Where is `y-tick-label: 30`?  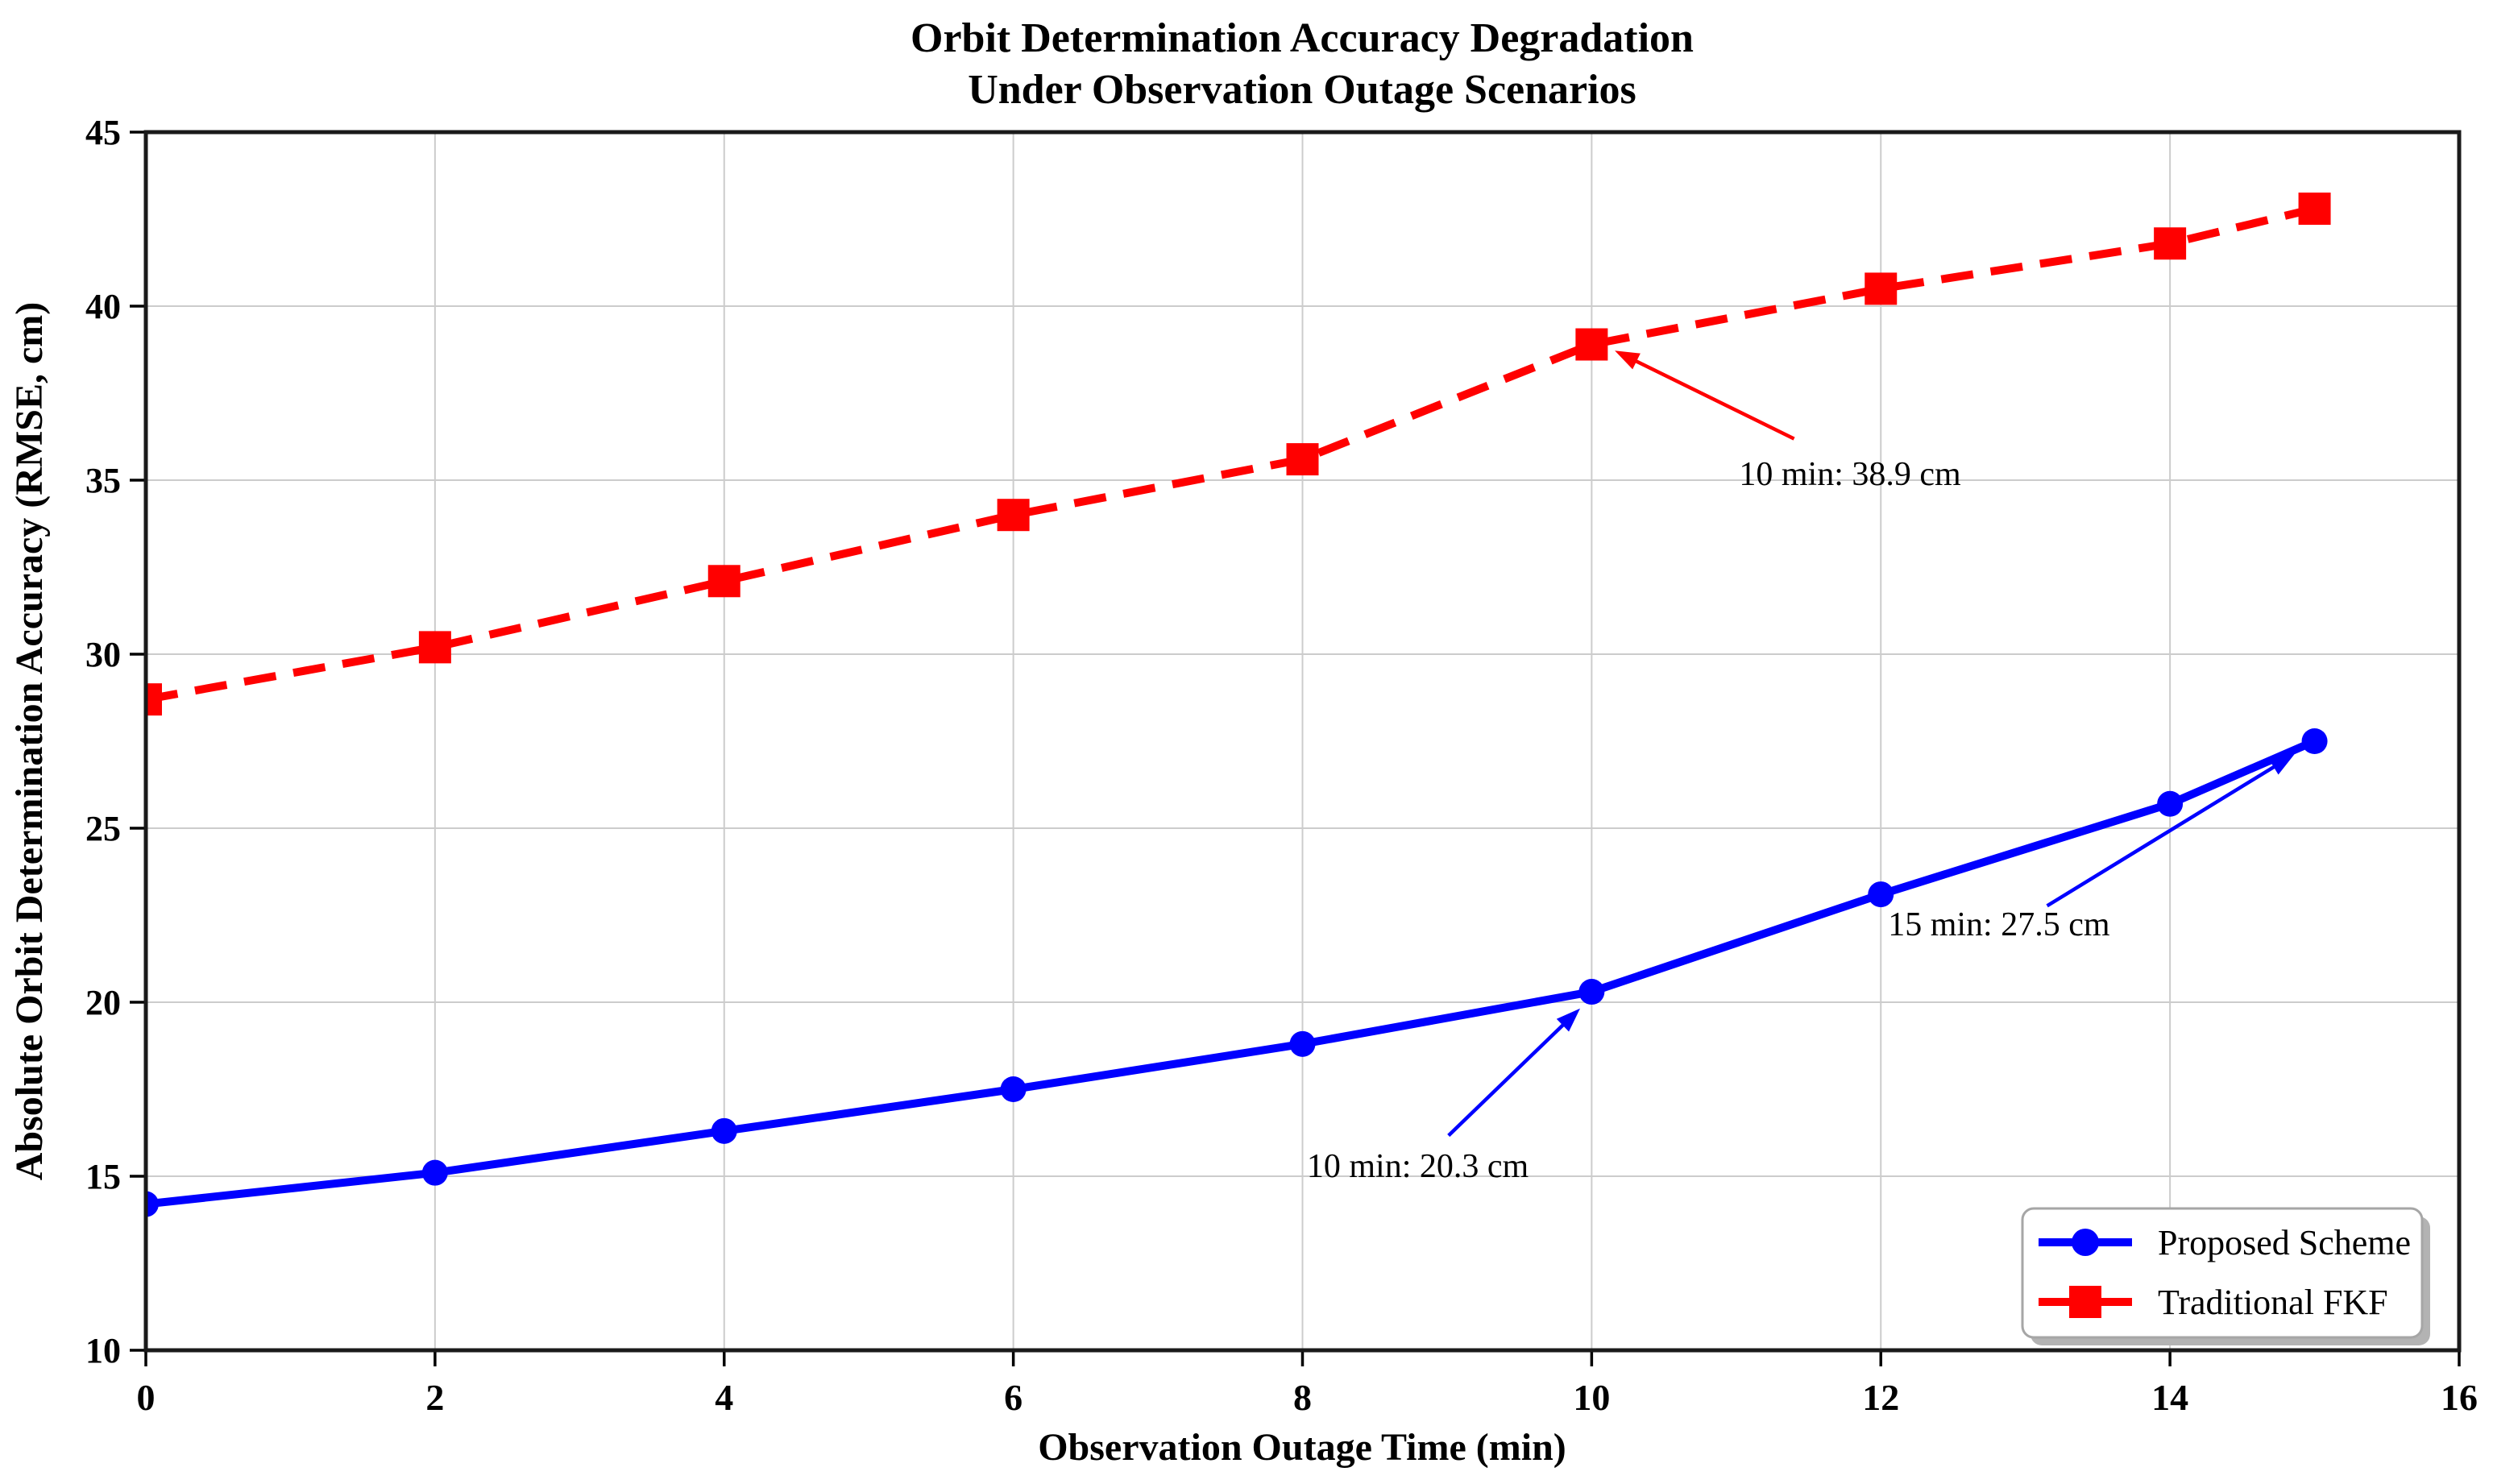
y-tick-label: 30 is located at coordinates (103, 654).